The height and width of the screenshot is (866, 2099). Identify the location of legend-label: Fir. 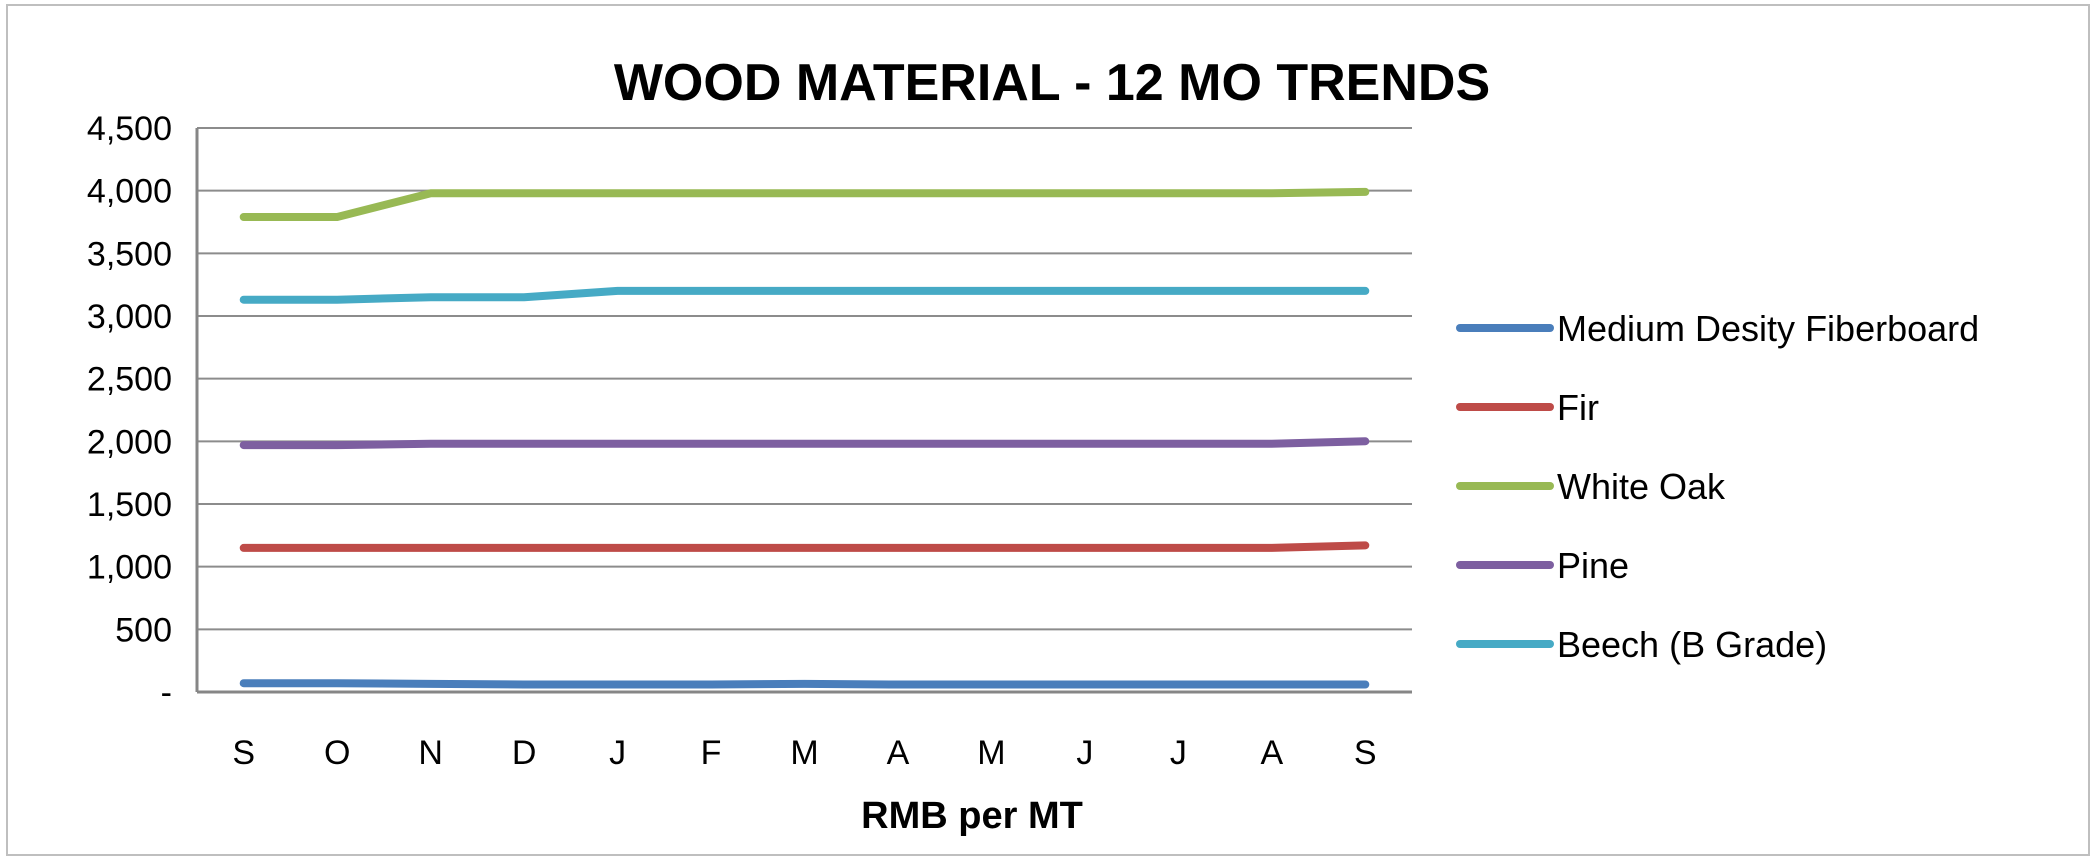
(1578, 407).